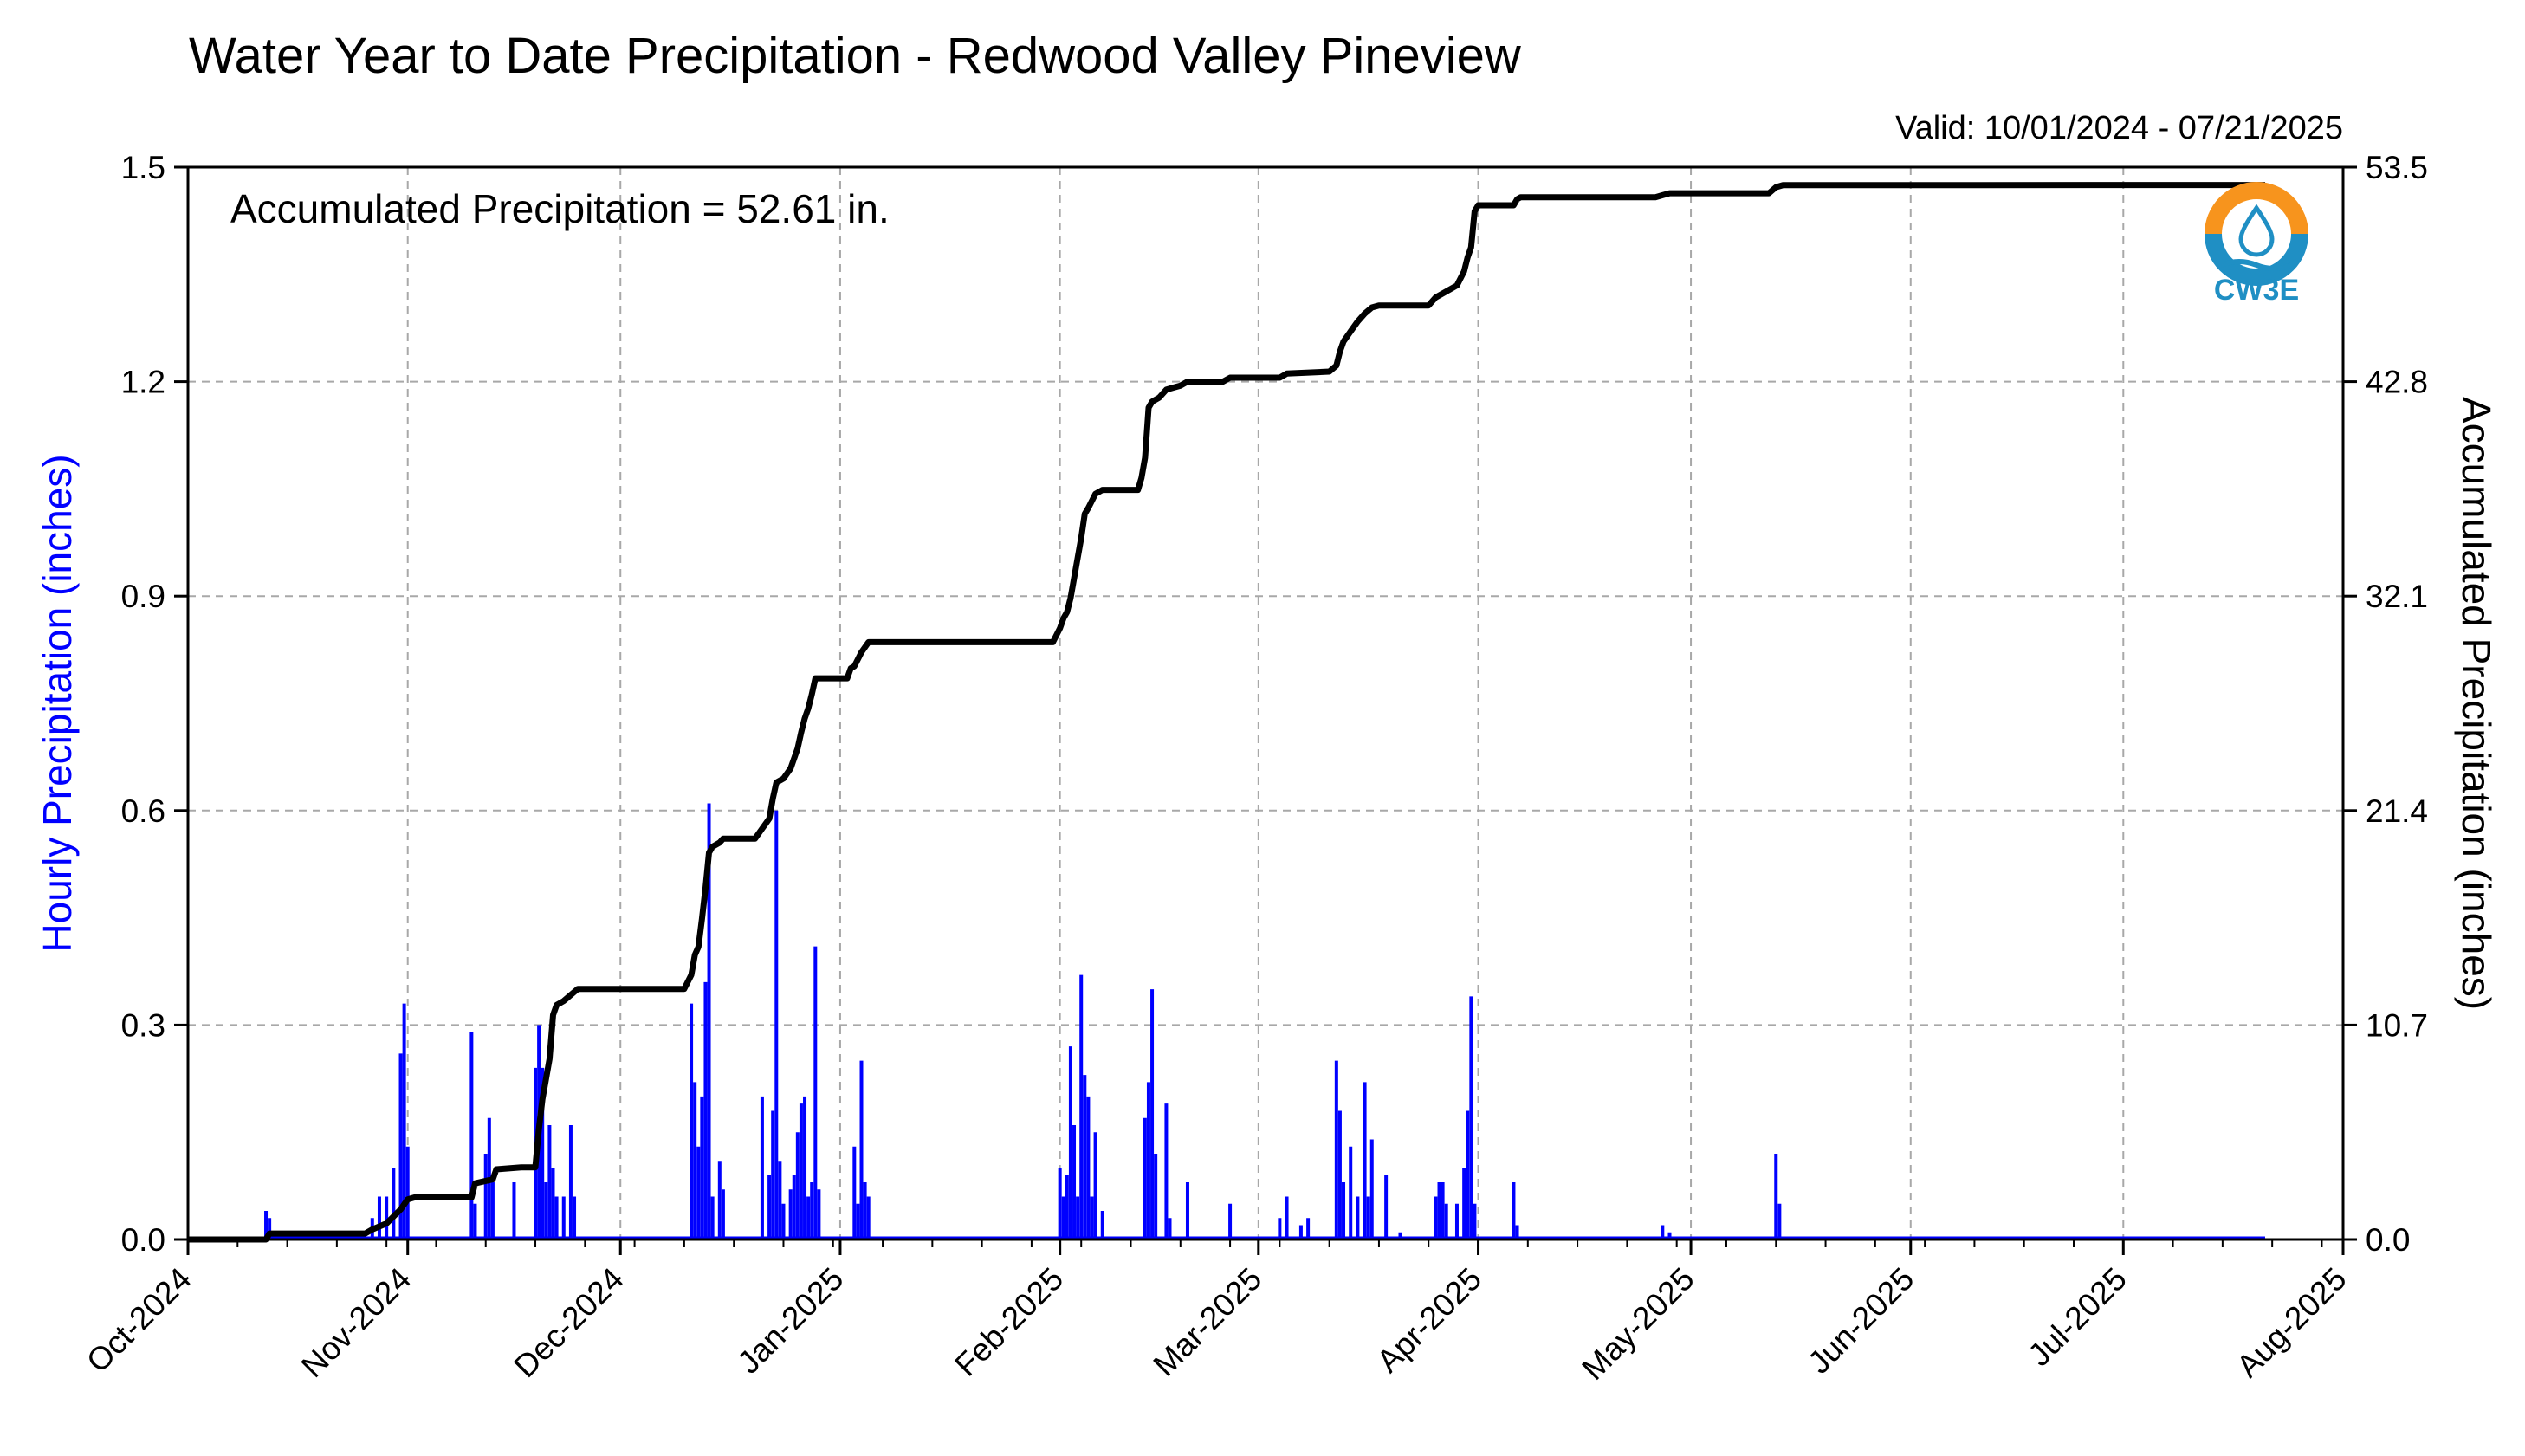  Describe the element at coordinates (1429, 1320) in the screenshot. I see `x-tick-label: Apr-2025` at that location.